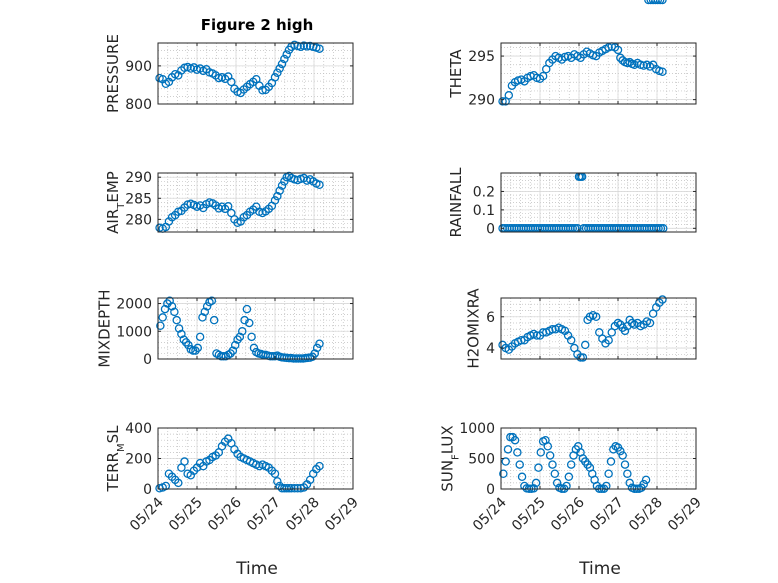 This screenshot has width=778, height=583. I want to click on x-tick-label: 05/26, so click(225, 514).